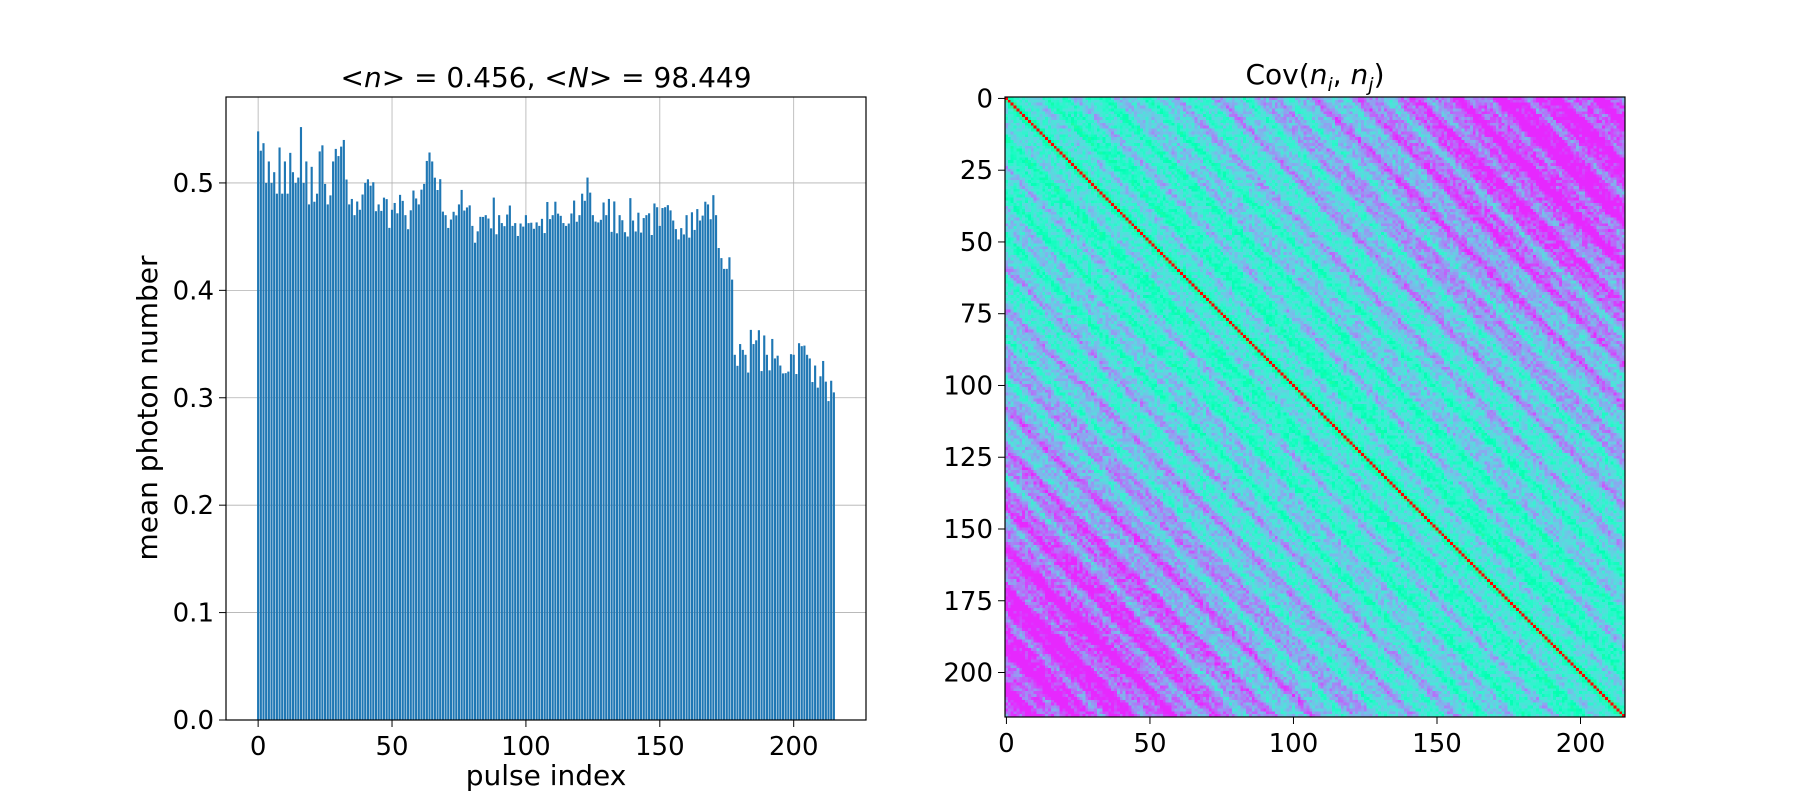 The width and height of the screenshot is (1800, 800). I want to click on x-tick-label: 100, so click(526, 747).